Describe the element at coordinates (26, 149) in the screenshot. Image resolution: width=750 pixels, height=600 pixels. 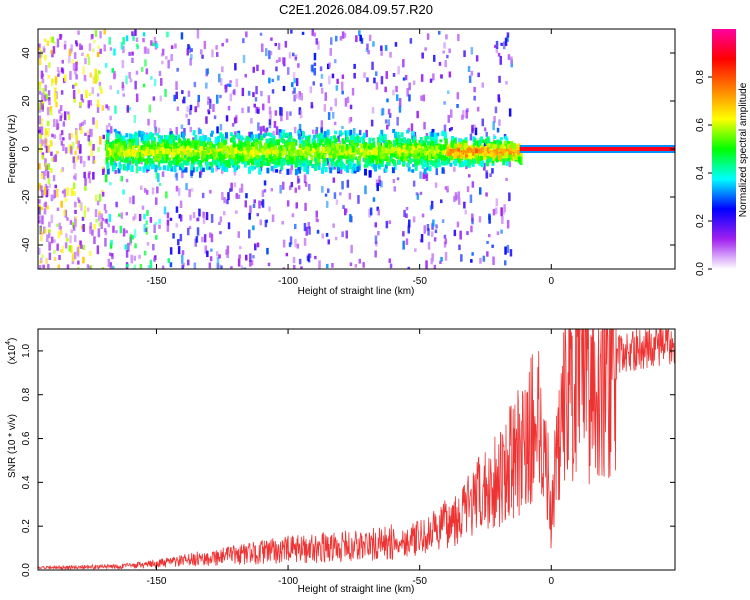
I see `y-tick-label: 0` at that location.